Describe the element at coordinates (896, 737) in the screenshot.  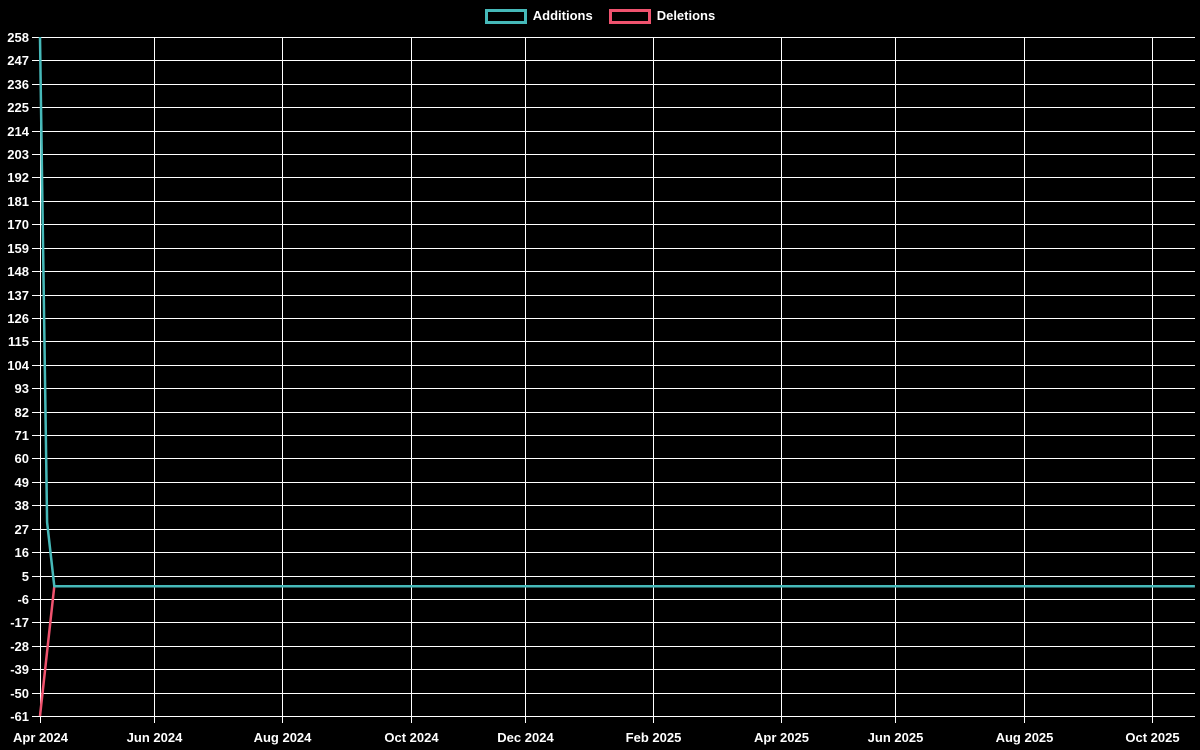
I see `x-axis-tick-label: Jun 2025` at that location.